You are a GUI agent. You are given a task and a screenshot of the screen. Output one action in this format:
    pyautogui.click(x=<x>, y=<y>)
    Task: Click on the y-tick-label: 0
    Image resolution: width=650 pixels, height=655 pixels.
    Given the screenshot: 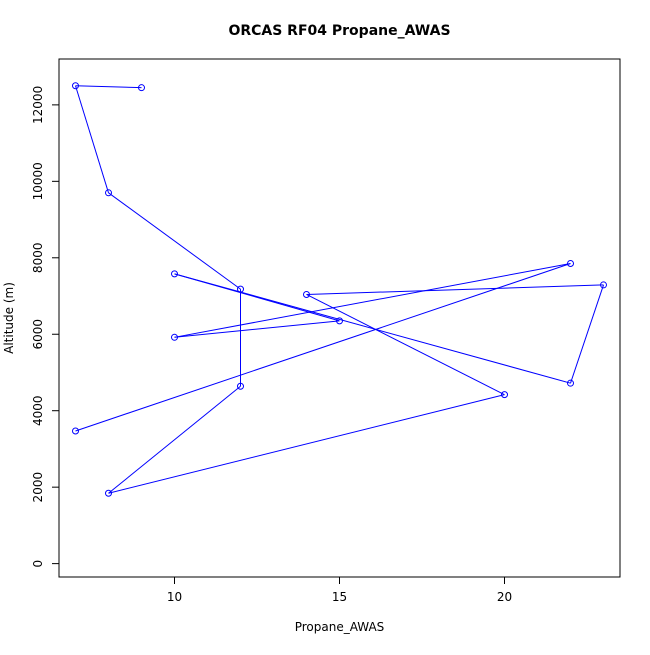 What is the action you would take?
    pyautogui.click(x=38, y=564)
    